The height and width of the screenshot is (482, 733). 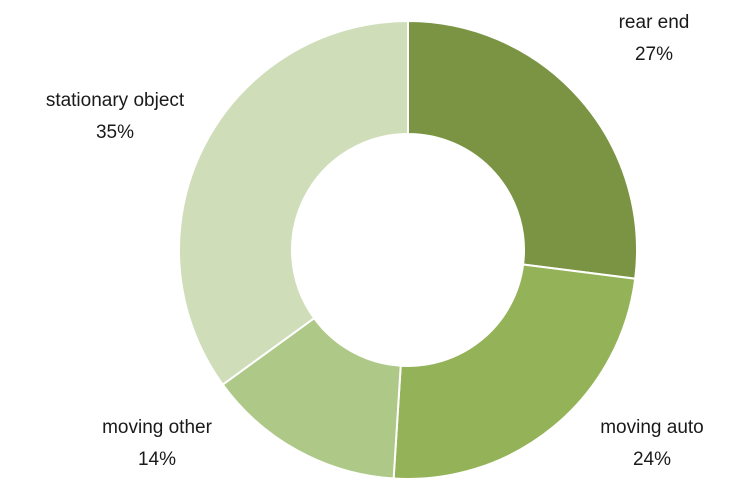 I want to click on slice-label-moving-auto: moving auto 24%, so click(x=652, y=443).